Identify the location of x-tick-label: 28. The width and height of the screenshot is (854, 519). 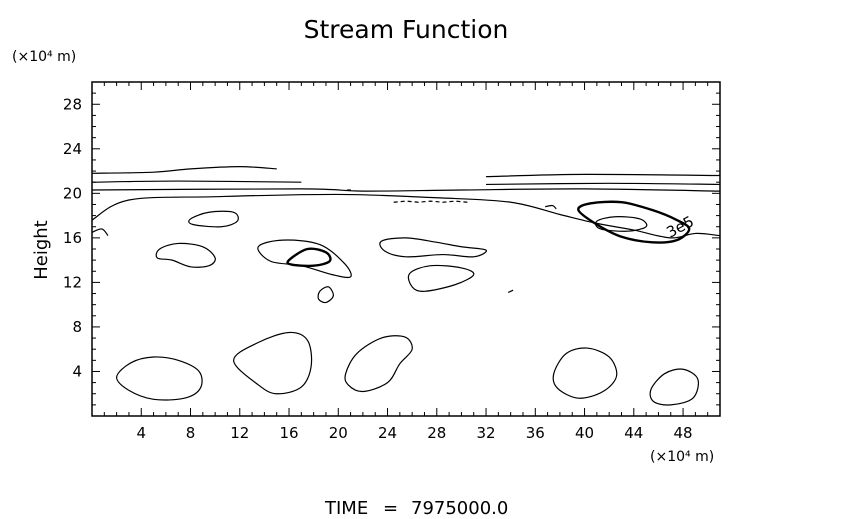
(436, 433).